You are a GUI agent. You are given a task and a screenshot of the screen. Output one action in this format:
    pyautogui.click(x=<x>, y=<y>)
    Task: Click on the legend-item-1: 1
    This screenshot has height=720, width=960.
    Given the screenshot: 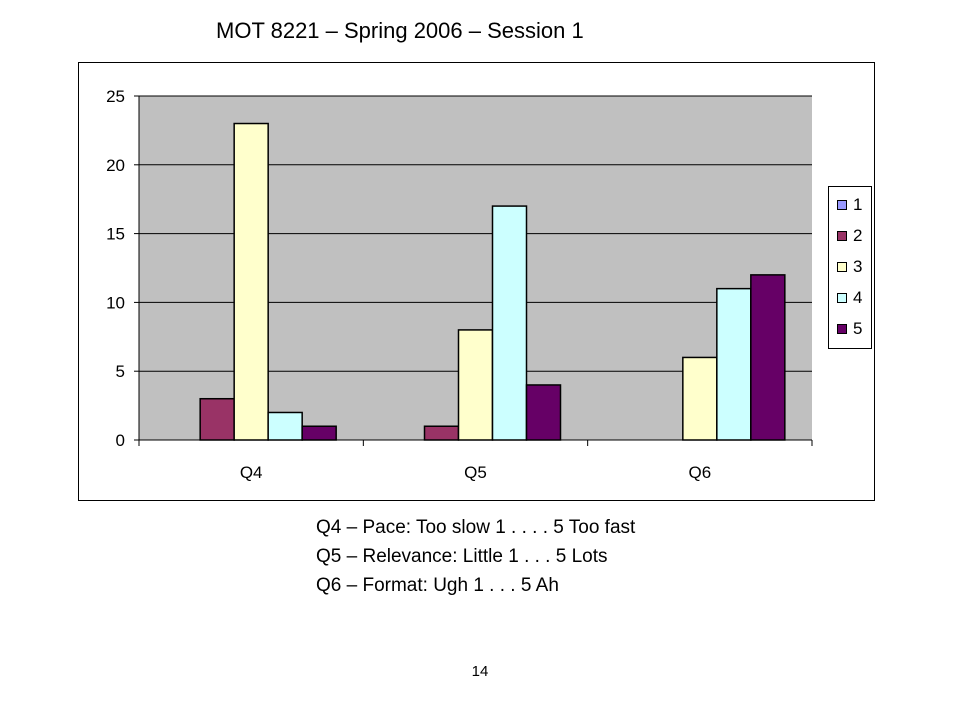 What is the action you would take?
    pyautogui.click(x=853, y=205)
    